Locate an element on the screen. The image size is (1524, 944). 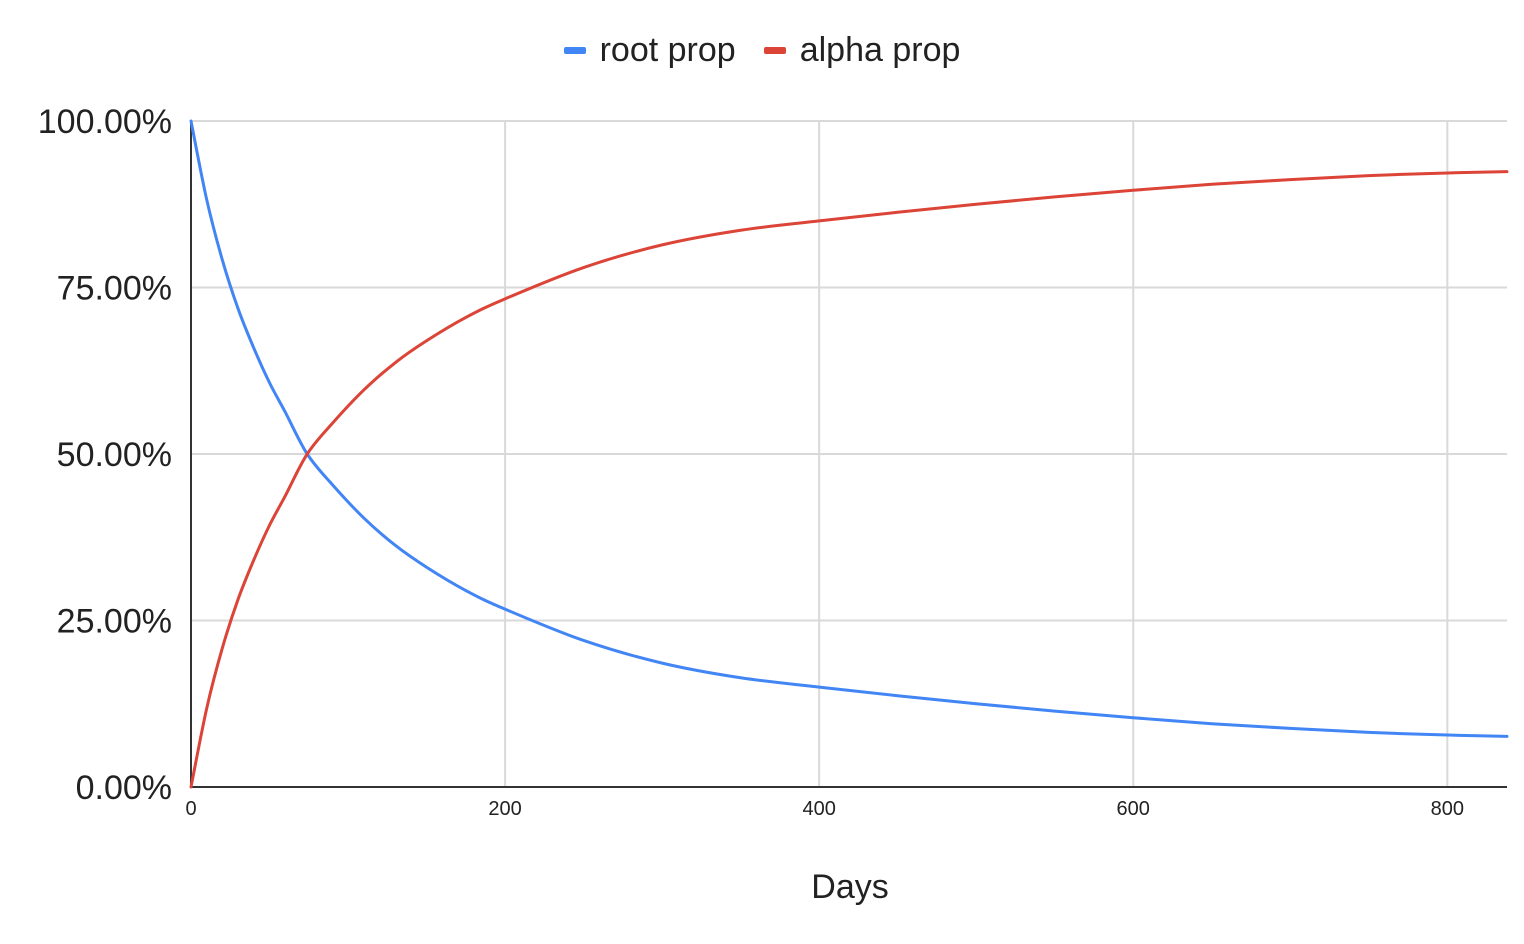
legend-item-alpha-prop: alpha prop is located at coordinates (862, 50).